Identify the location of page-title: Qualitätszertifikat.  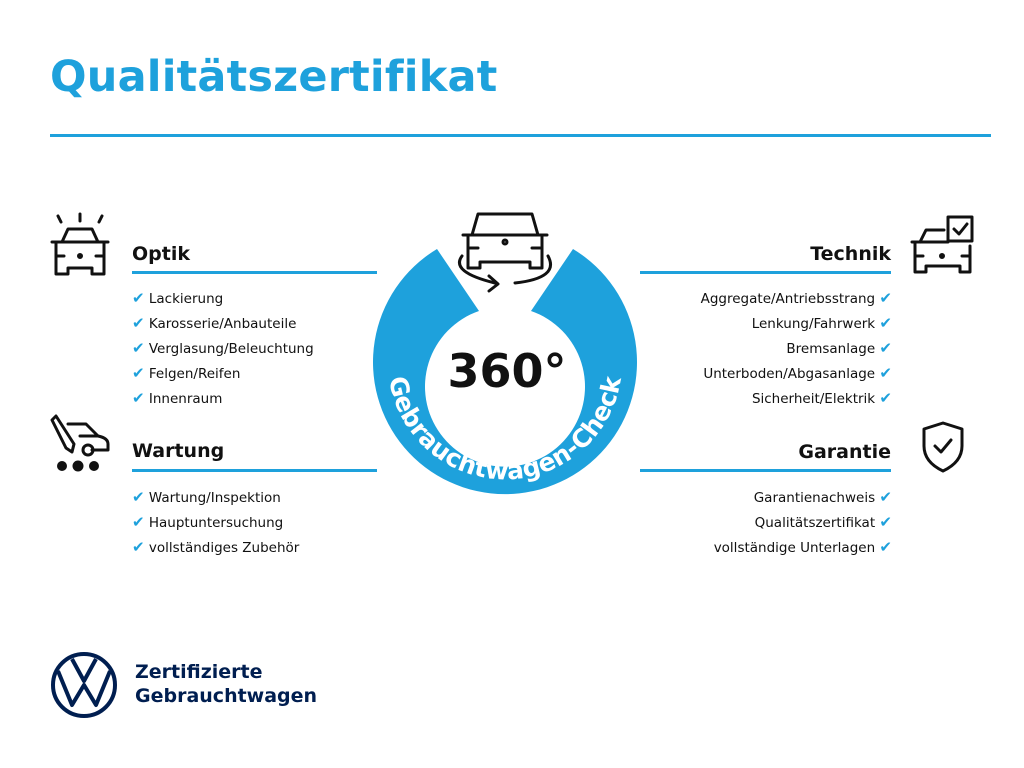
(274, 77).